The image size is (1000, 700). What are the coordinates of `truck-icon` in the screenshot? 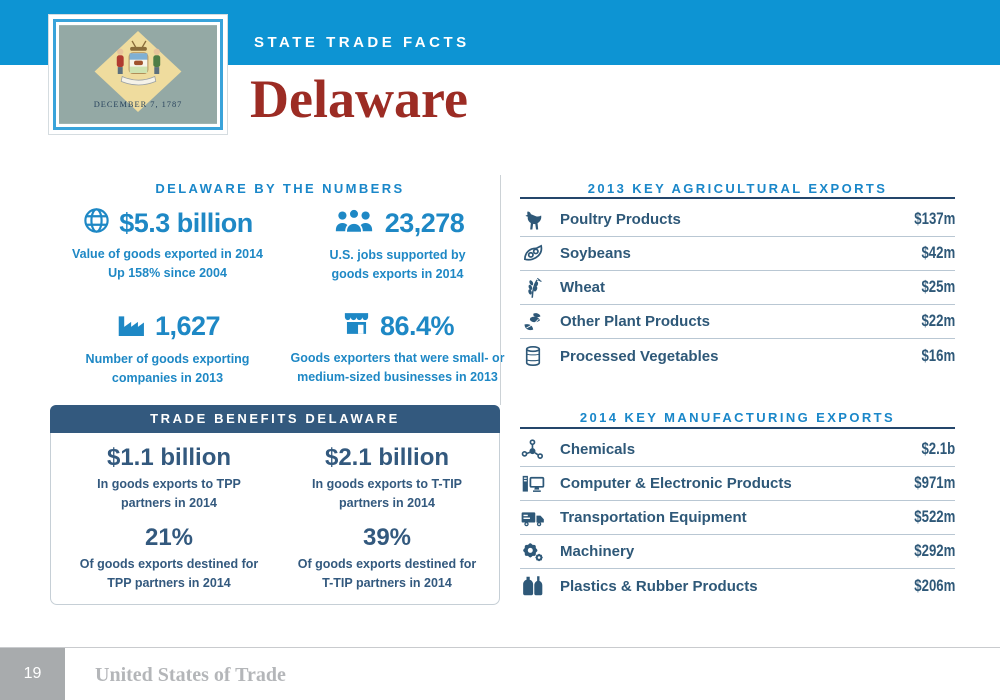 It's located at (540, 518).